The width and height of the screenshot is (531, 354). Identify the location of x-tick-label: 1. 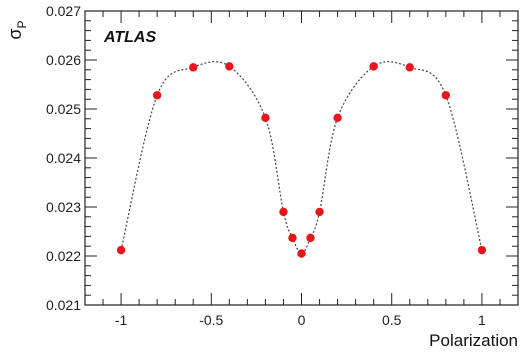
(482, 320).